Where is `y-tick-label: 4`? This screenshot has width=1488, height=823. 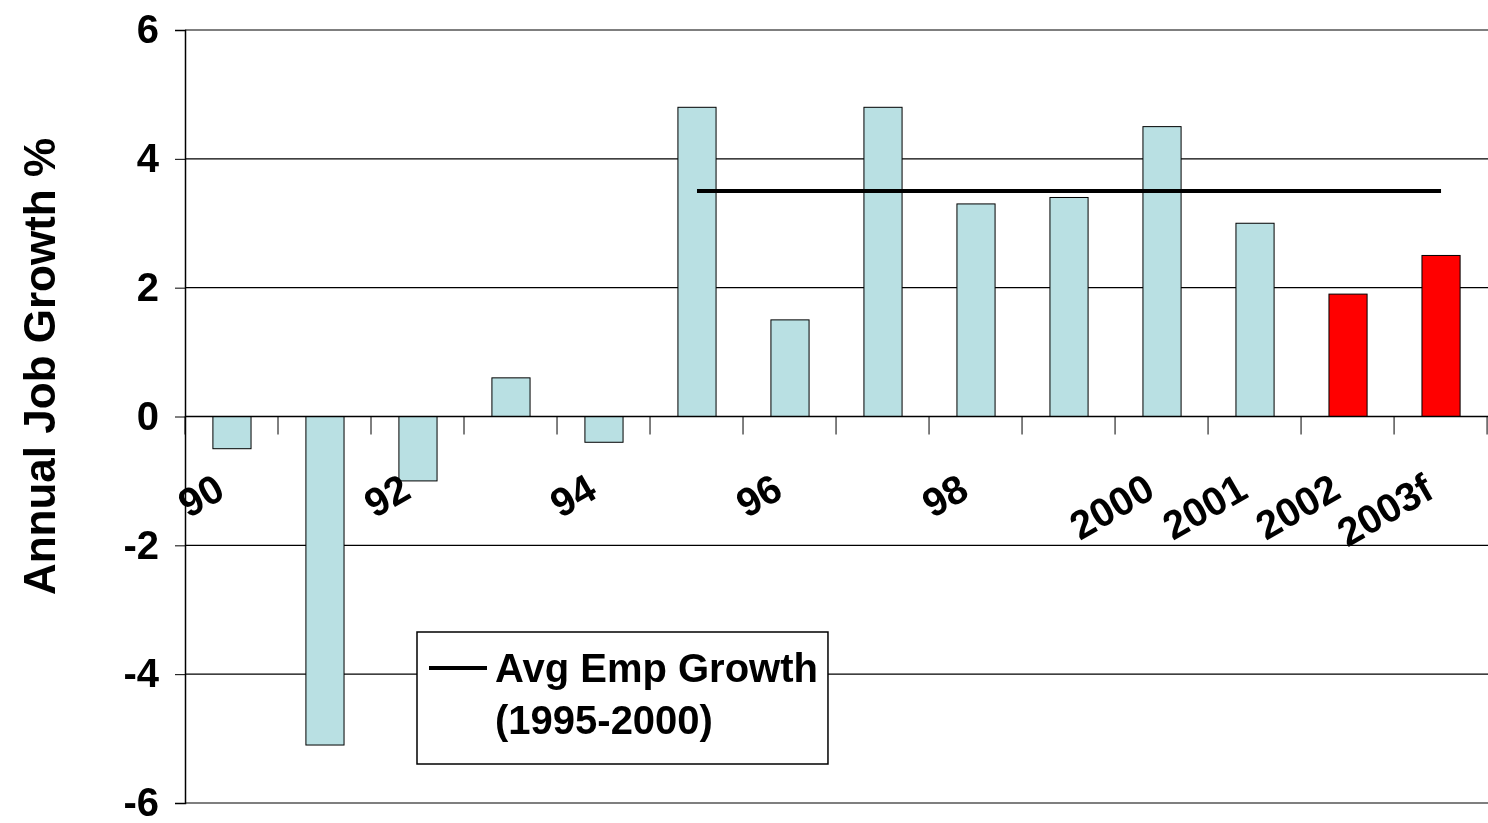
y-tick-label: 4 is located at coordinates (148, 158).